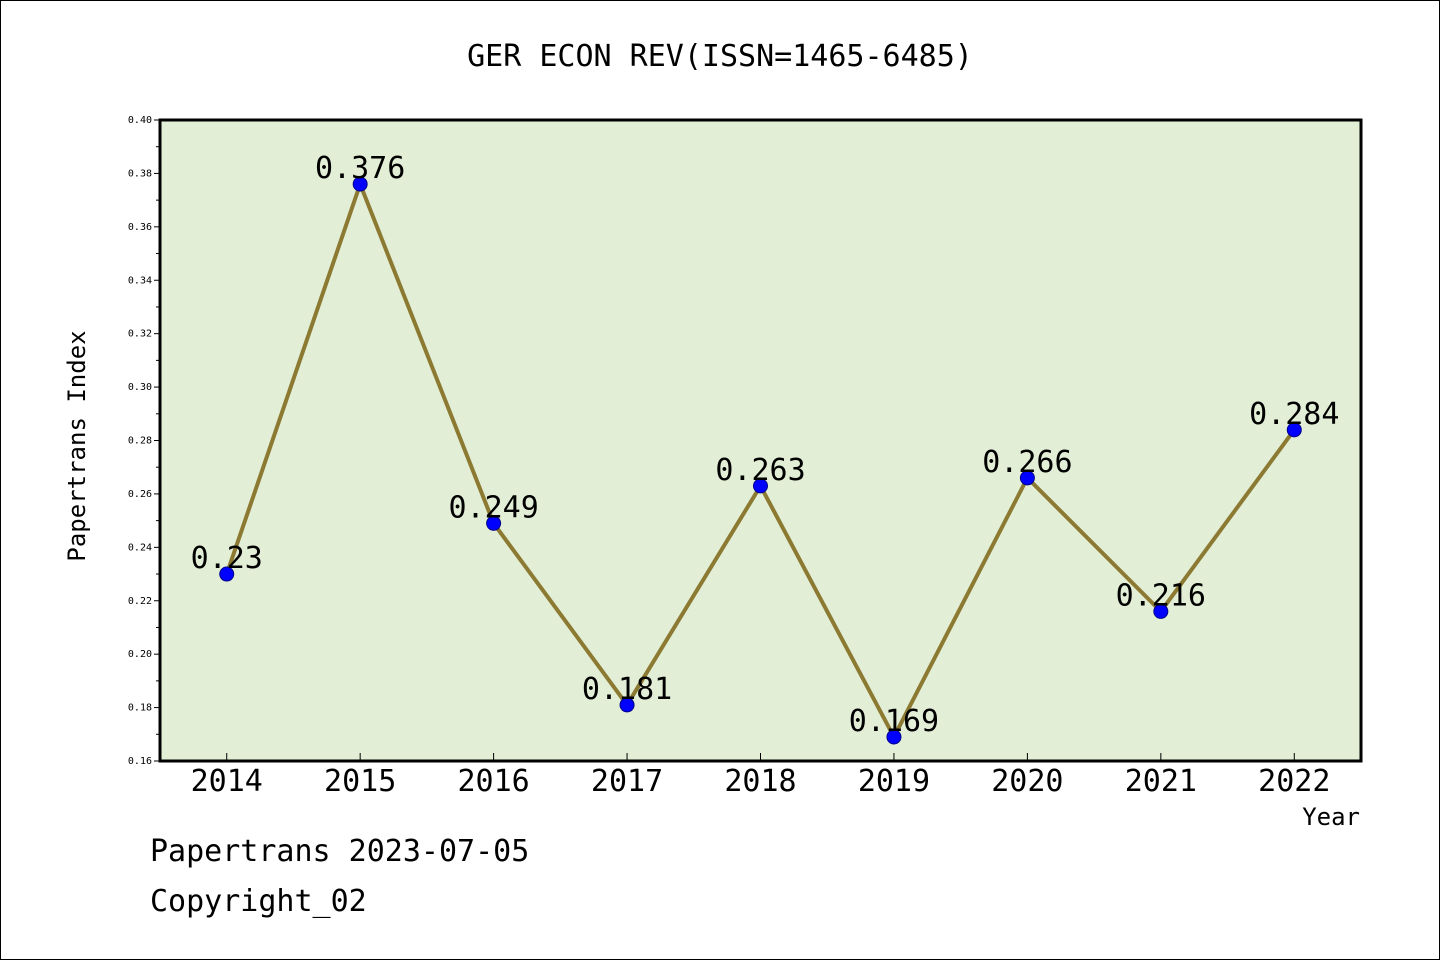 Image resolution: width=1440 pixels, height=960 pixels. Describe the element at coordinates (140, 441) in the screenshot. I see `y-tick-label: 0.28` at that location.